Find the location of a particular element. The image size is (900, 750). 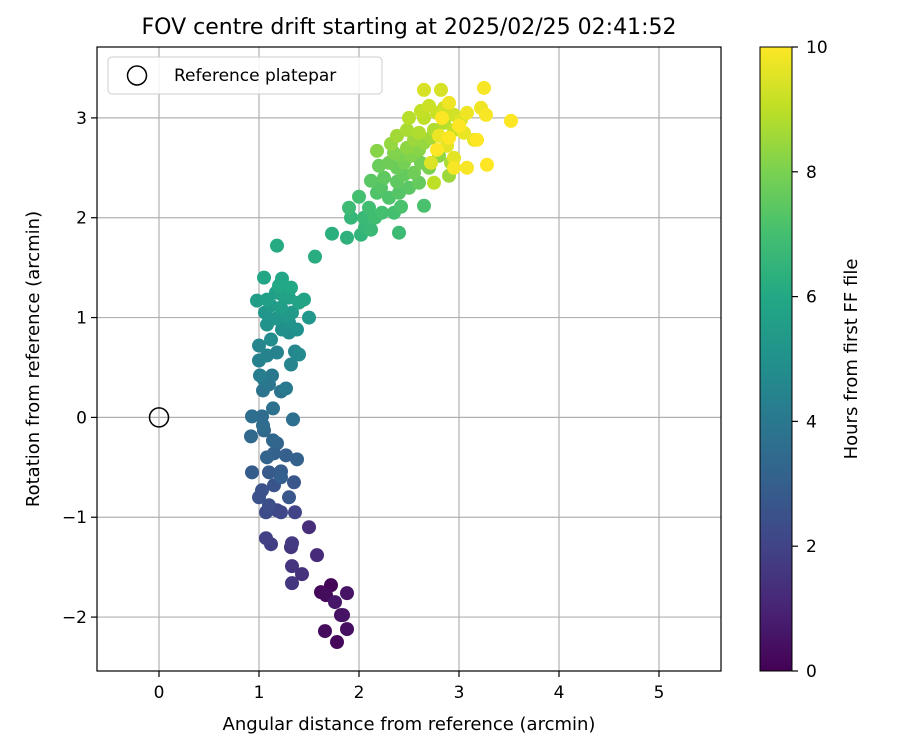

reference-marker is located at coordinates (159, 417).